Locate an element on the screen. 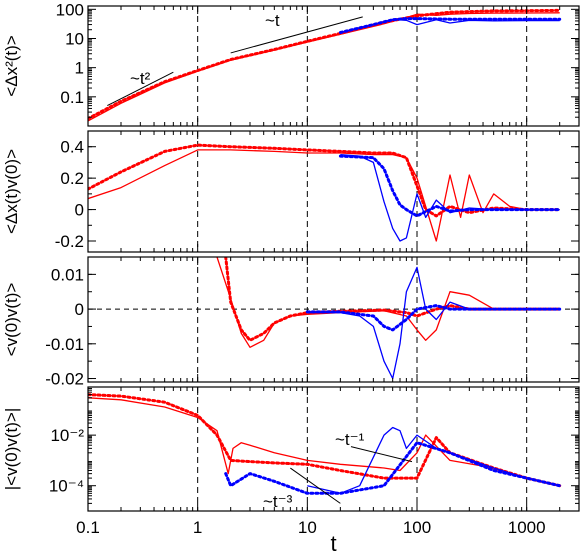 The image size is (581, 557). guide-line-tm3 is located at coordinates (315, 485).